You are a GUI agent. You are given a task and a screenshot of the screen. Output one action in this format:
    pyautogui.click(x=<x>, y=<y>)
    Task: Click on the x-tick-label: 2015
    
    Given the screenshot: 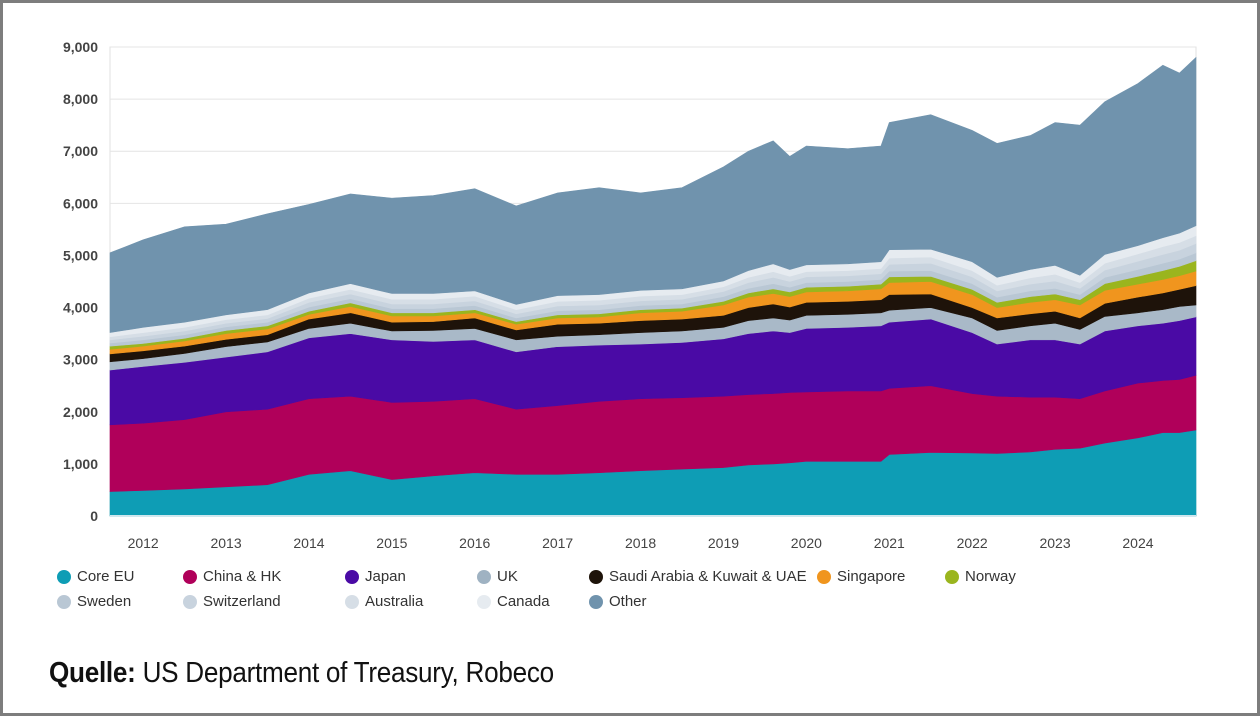 What is the action you would take?
    pyautogui.click(x=391, y=543)
    